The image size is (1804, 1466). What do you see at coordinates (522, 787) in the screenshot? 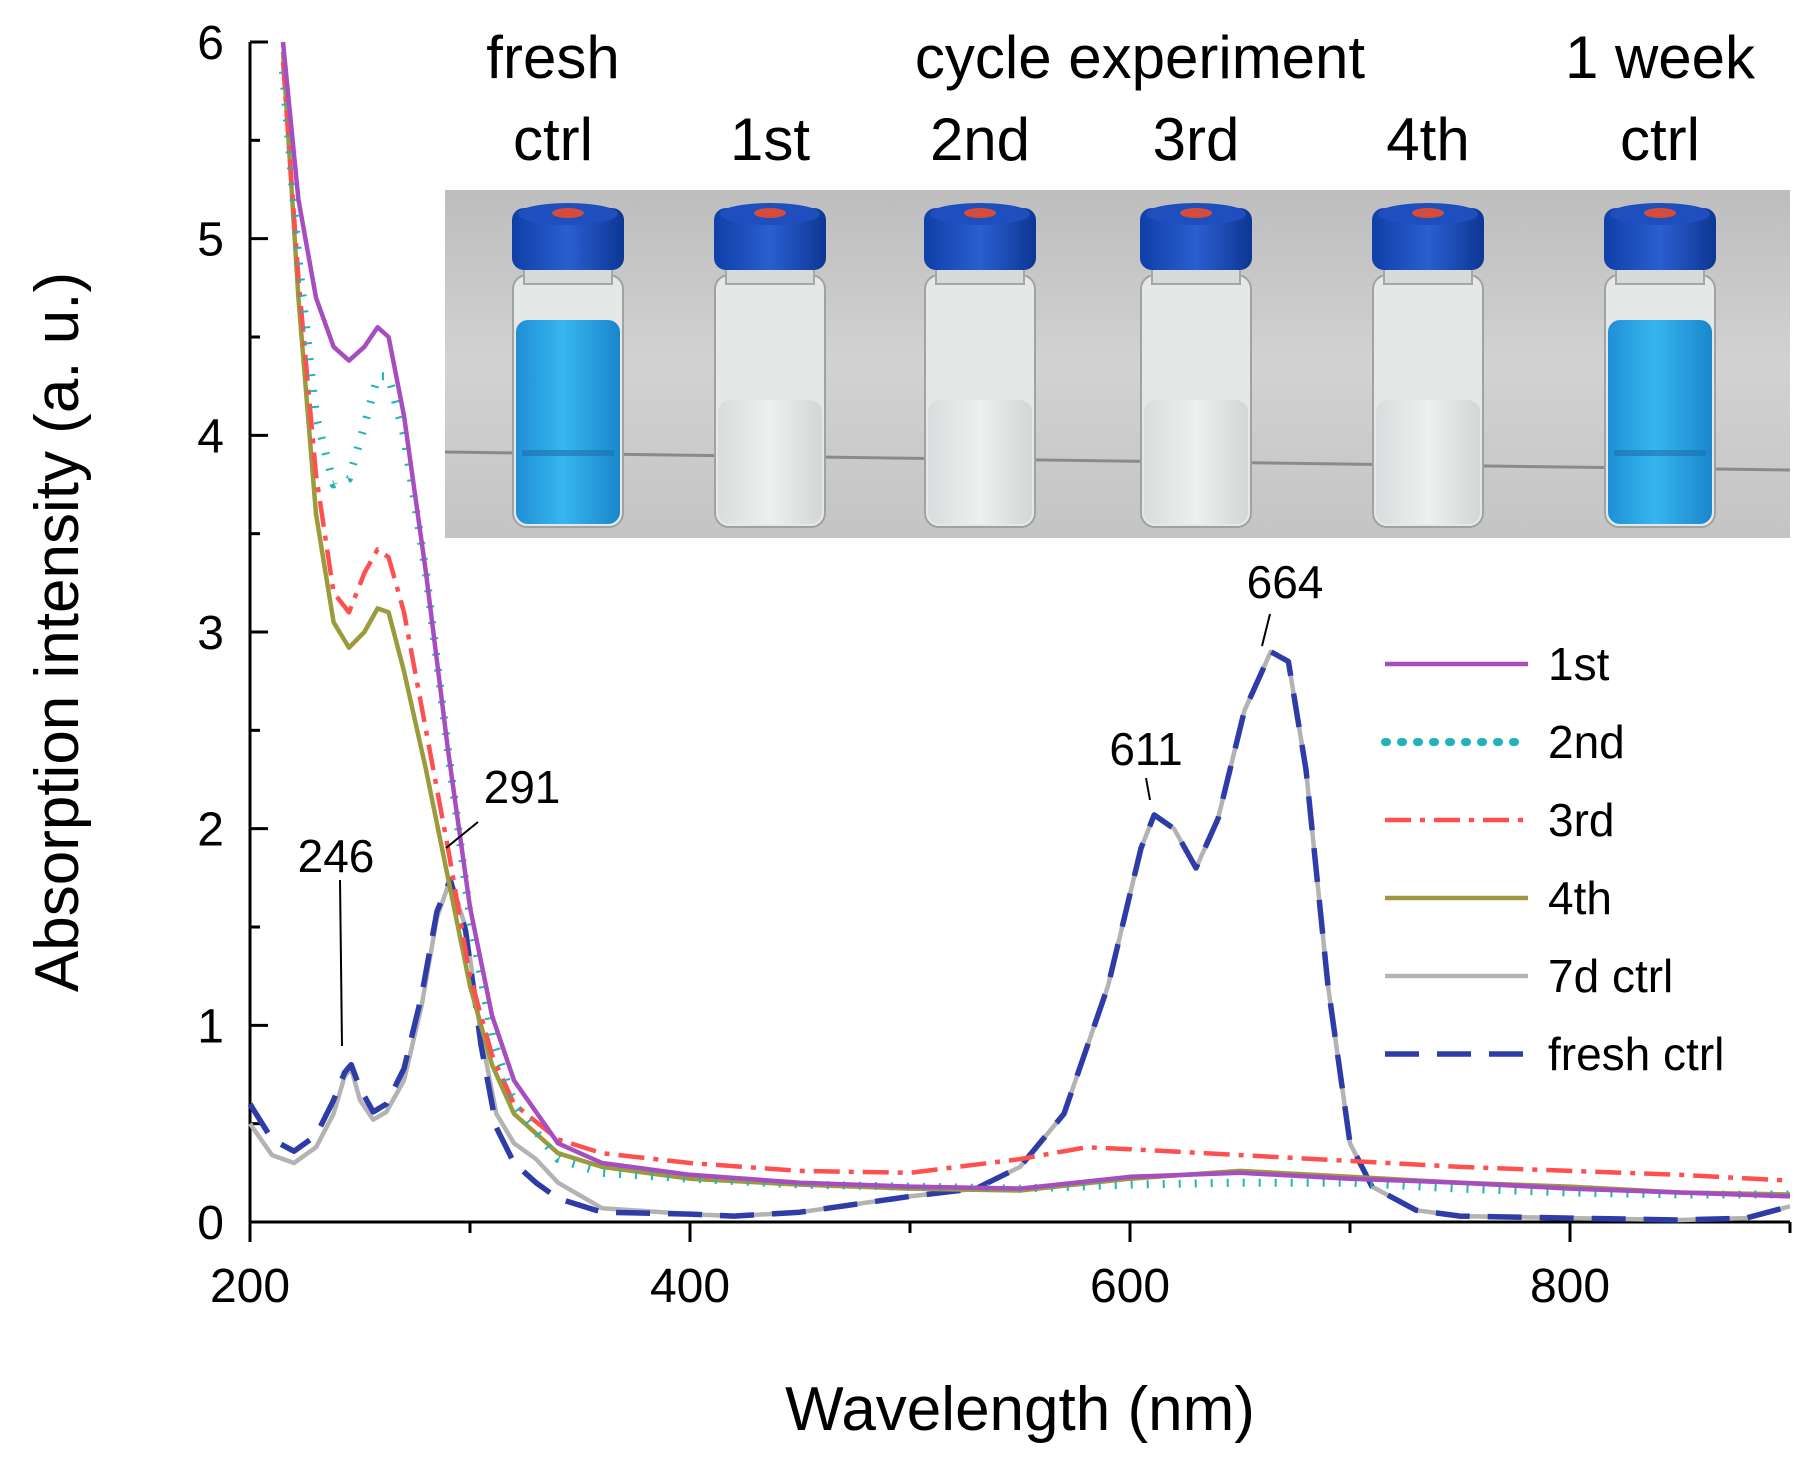
I see `peak-label-291: 291` at bounding box center [522, 787].